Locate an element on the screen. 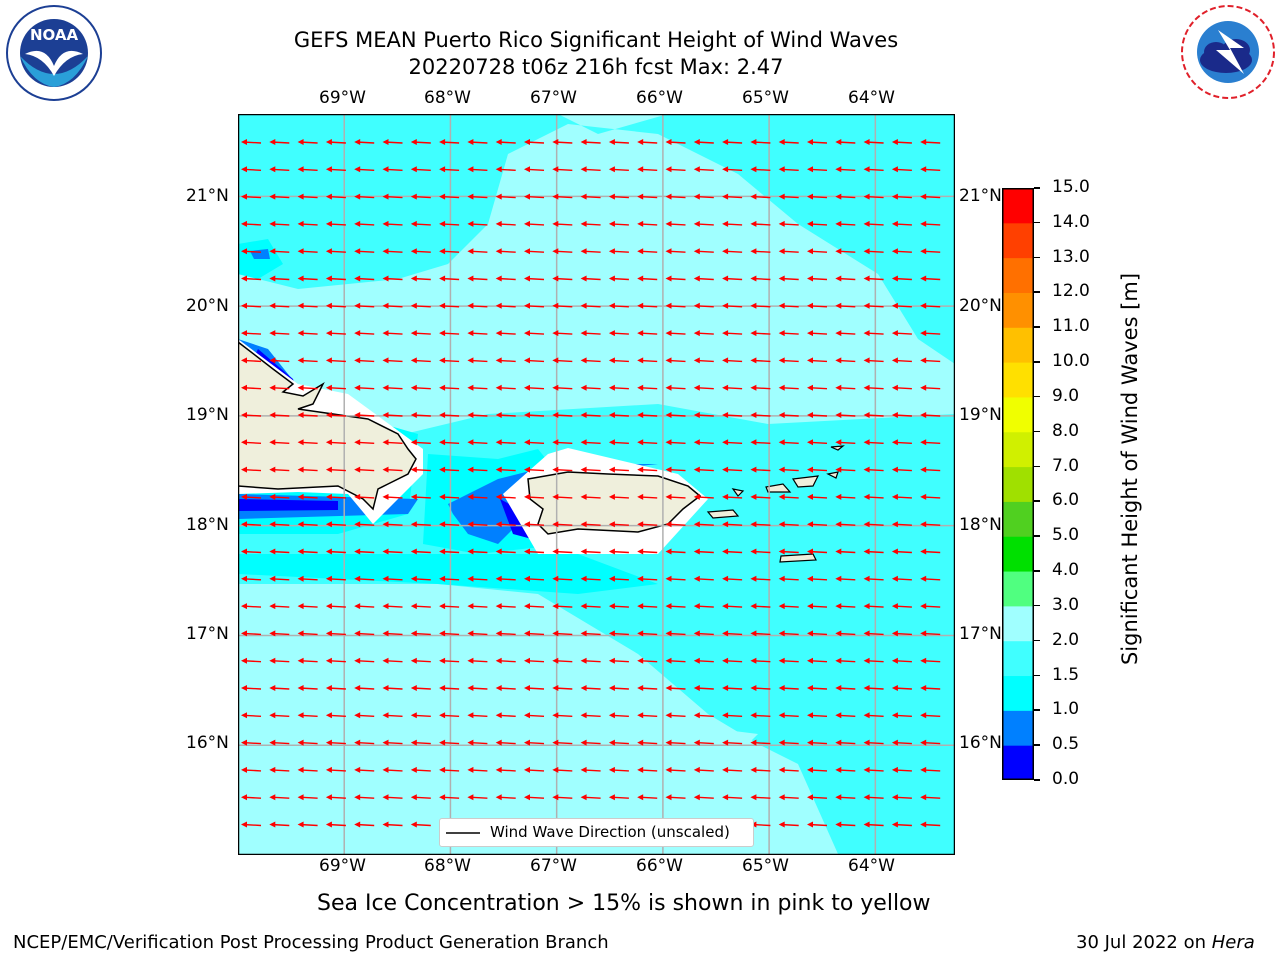  lat-label-right-20: 20°N is located at coordinates (980, 306).